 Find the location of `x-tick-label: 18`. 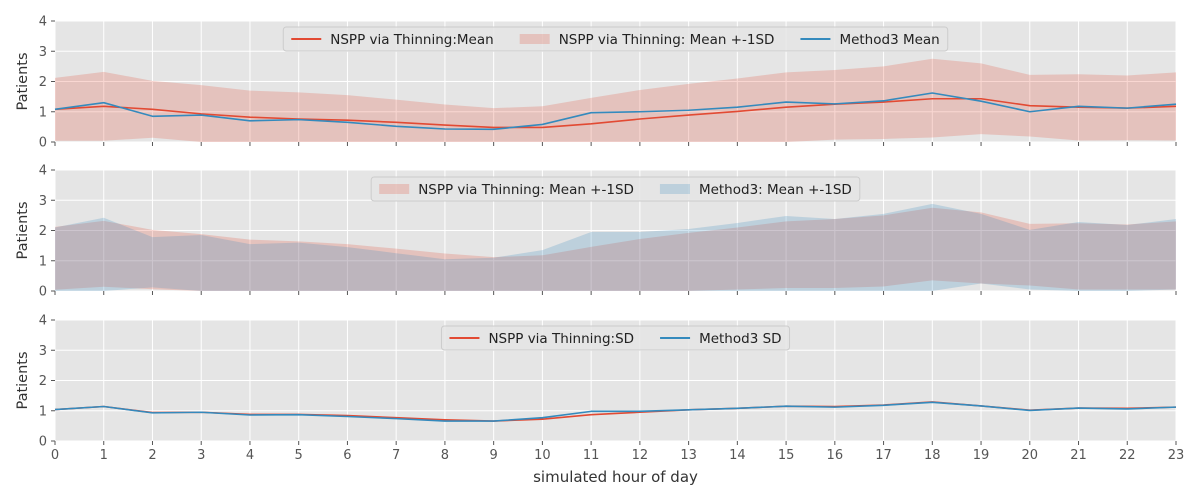

x-tick-label: 18 is located at coordinates (932, 455).